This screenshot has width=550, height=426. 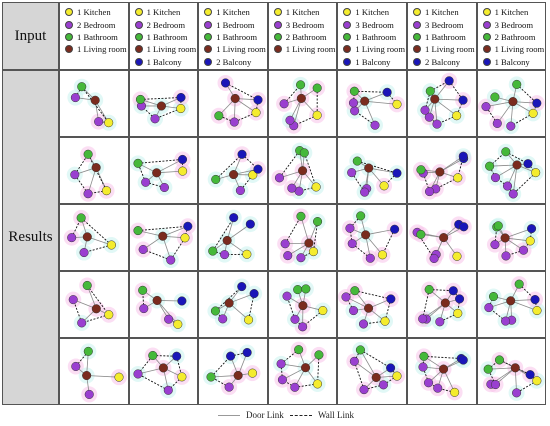 I want to click on results-row-label: Results, so click(x=30, y=237).